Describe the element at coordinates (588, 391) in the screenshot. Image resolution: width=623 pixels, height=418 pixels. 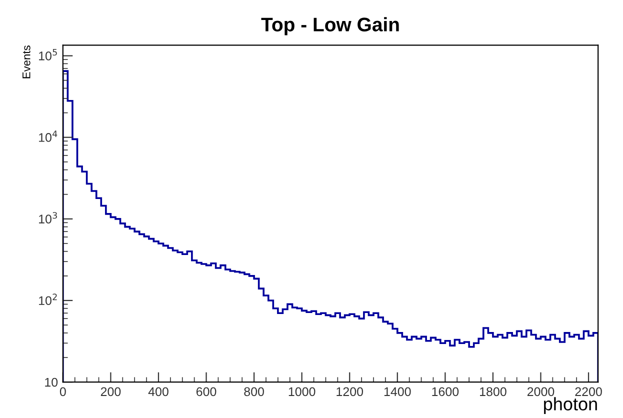
I see `x-tick-label: 2200` at that location.